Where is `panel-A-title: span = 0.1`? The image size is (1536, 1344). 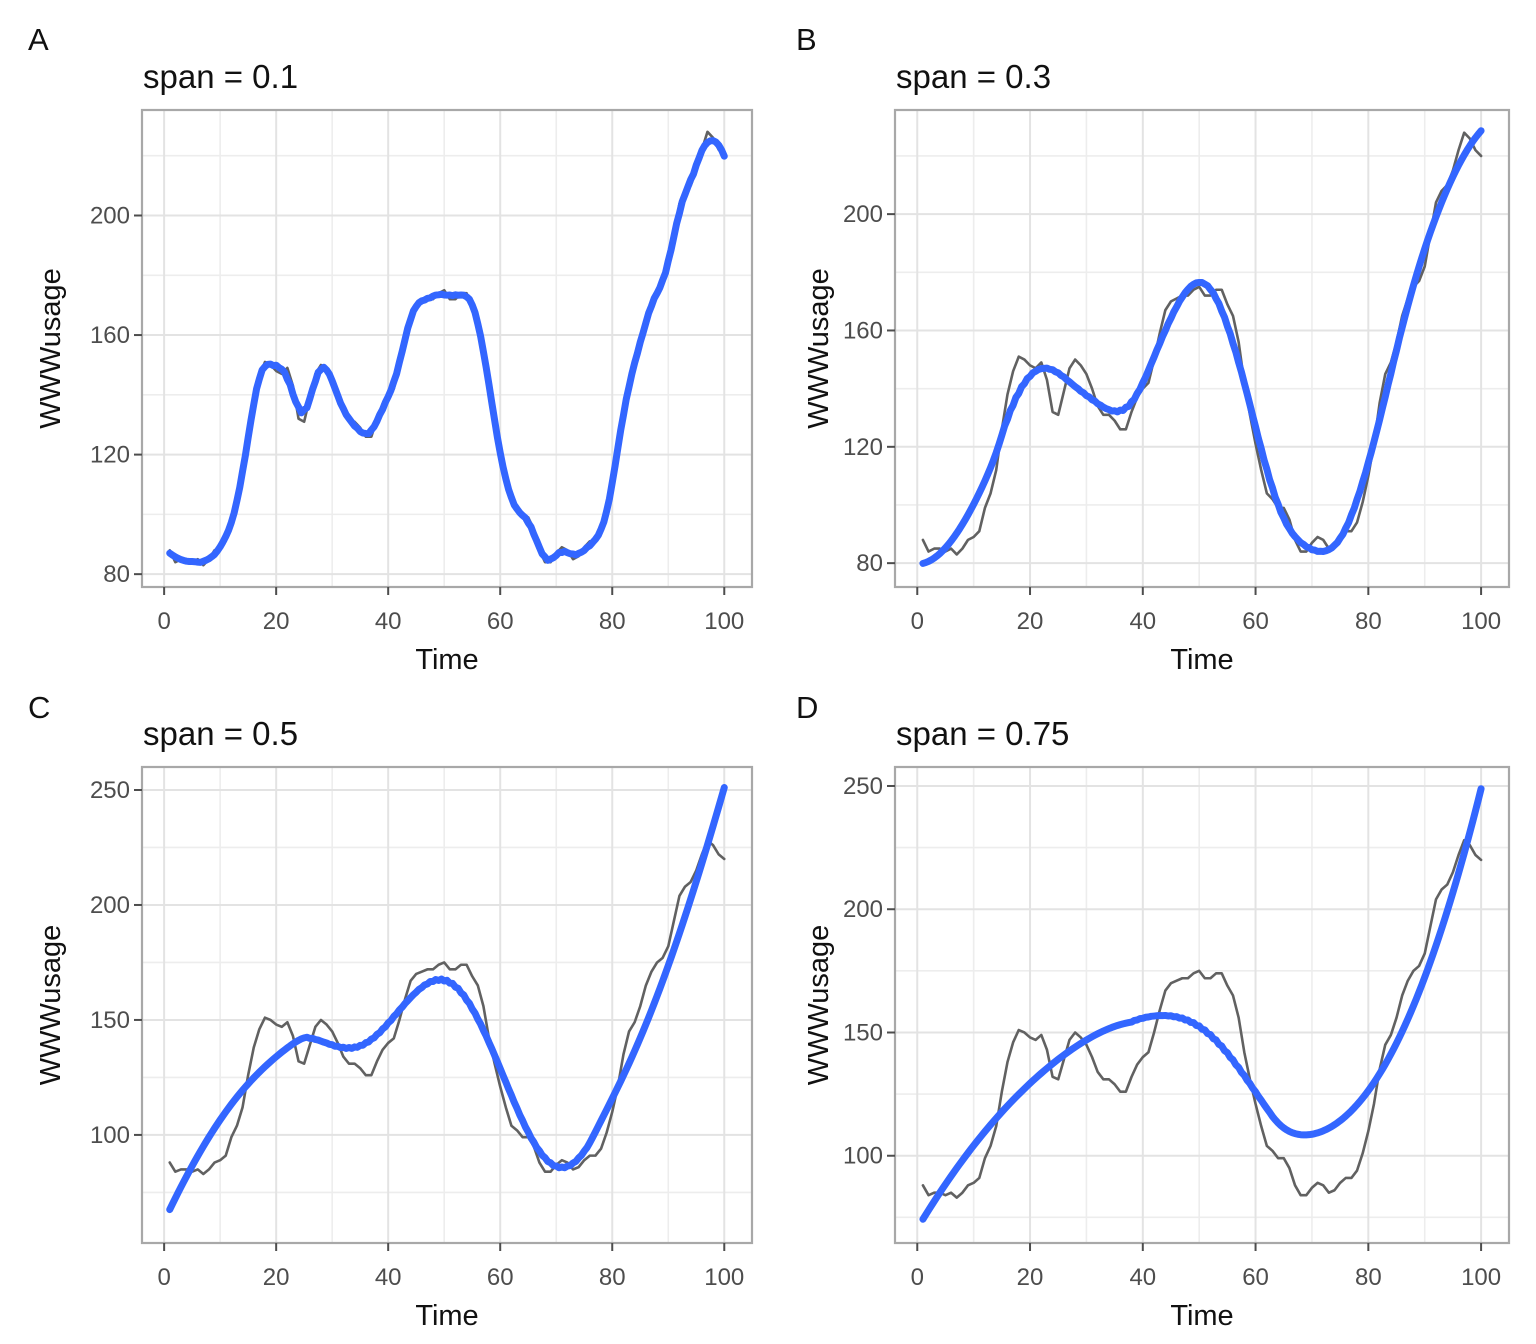
panel-A-title: span = 0.1 is located at coordinates (221, 76).